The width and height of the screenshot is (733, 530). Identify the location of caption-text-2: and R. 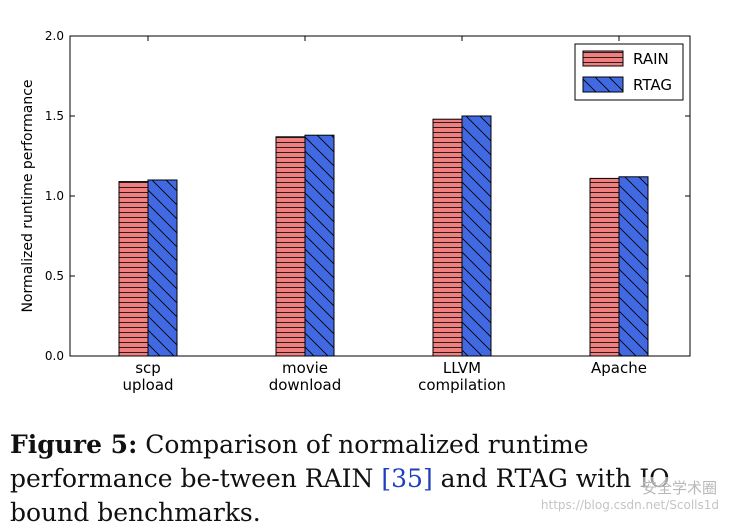
(473, 478).